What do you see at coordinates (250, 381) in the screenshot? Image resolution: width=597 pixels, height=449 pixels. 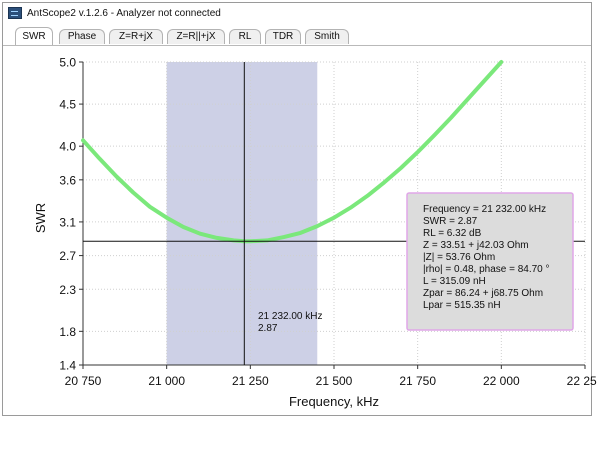 I see `x-tick-label: 21 250` at bounding box center [250, 381].